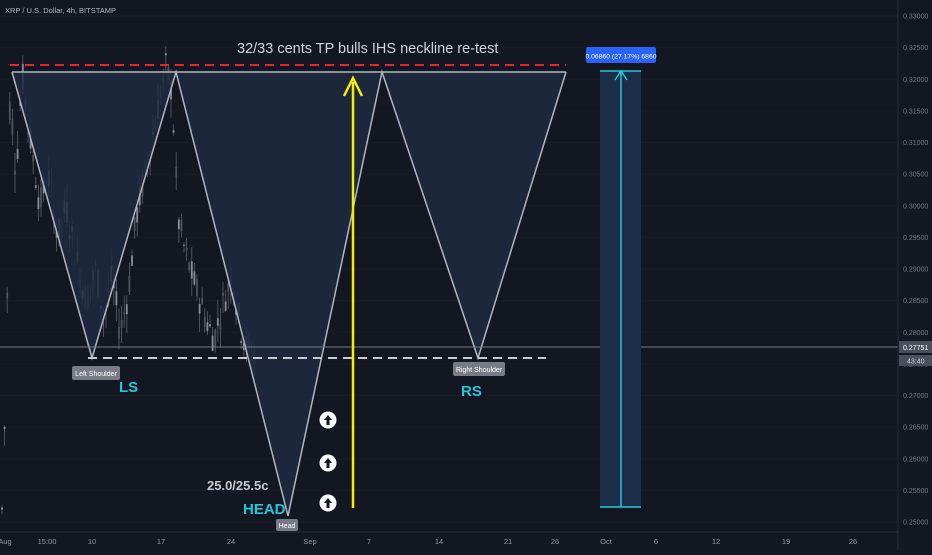 This screenshot has width=932, height=555. What do you see at coordinates (915, 396) in the screenshot?
I see `price-tick-label: 0.27000` at bounding box center [915, 396].